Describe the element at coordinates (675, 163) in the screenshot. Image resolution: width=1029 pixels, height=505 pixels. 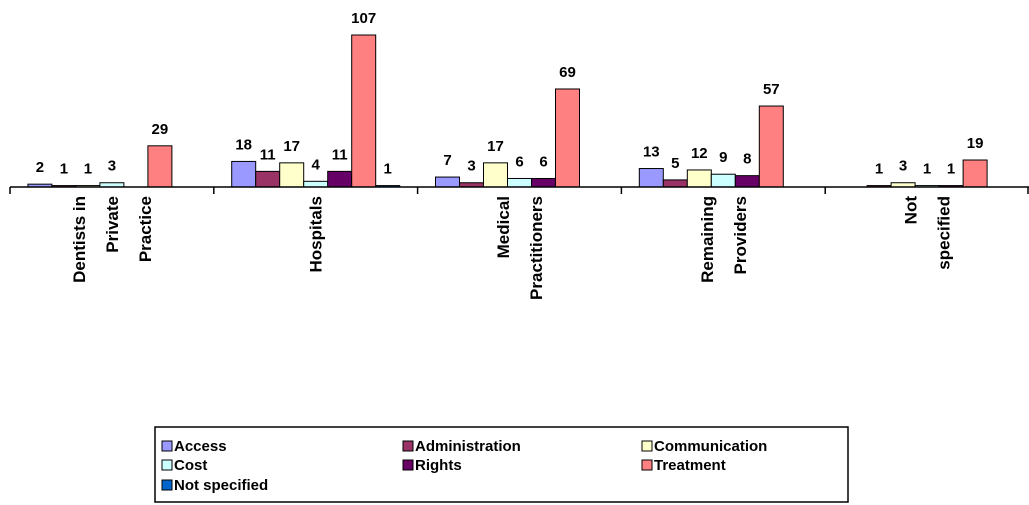
I see `value-label: 5` at that location.